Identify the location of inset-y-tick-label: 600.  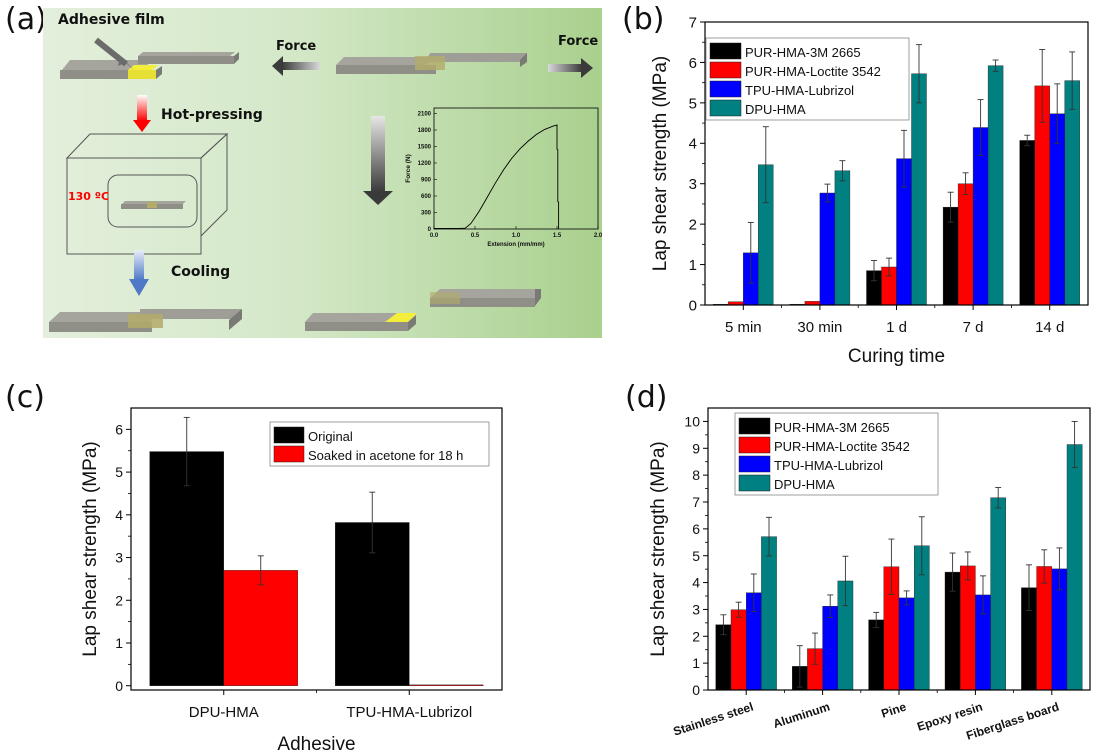
(426, 197).